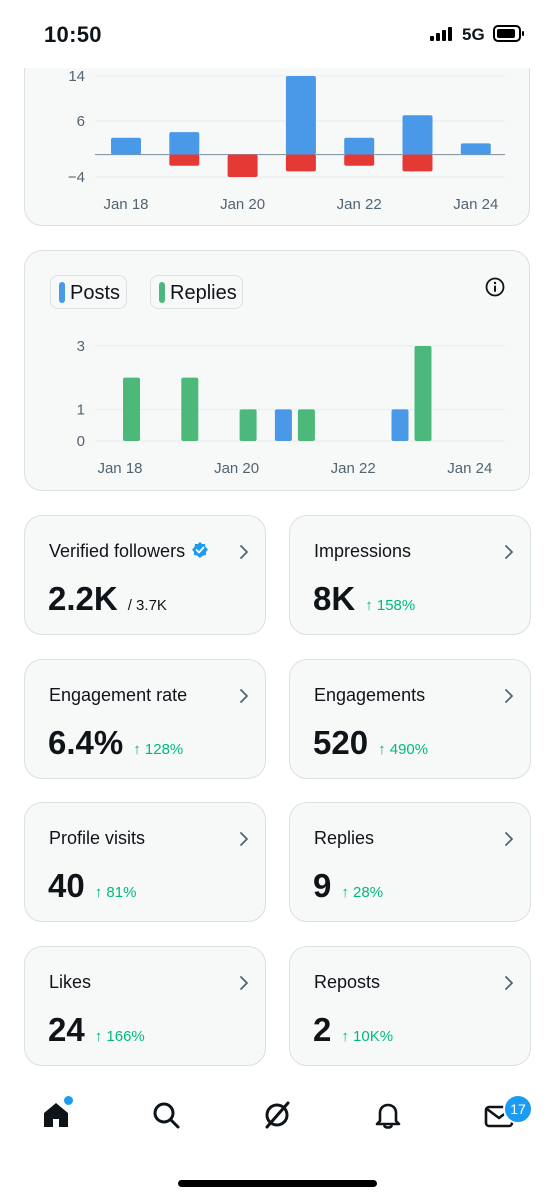 The image size is (555, 1200). What do you see at coordinates (95, 293) in the screenshot?
I see `legend-posts-label: Posts` at bounding box center [95, 293].